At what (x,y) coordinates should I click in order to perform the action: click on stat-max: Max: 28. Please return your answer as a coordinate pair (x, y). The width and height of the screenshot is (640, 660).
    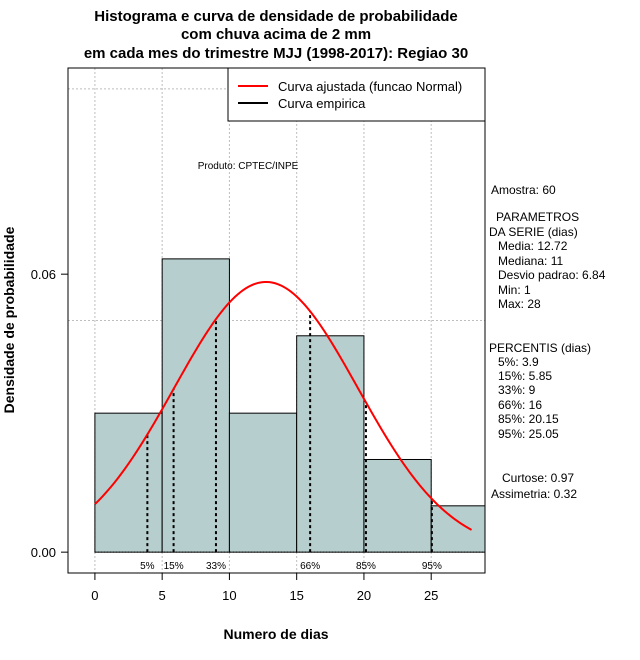
    Looking at the image, I should click on (519, 304).